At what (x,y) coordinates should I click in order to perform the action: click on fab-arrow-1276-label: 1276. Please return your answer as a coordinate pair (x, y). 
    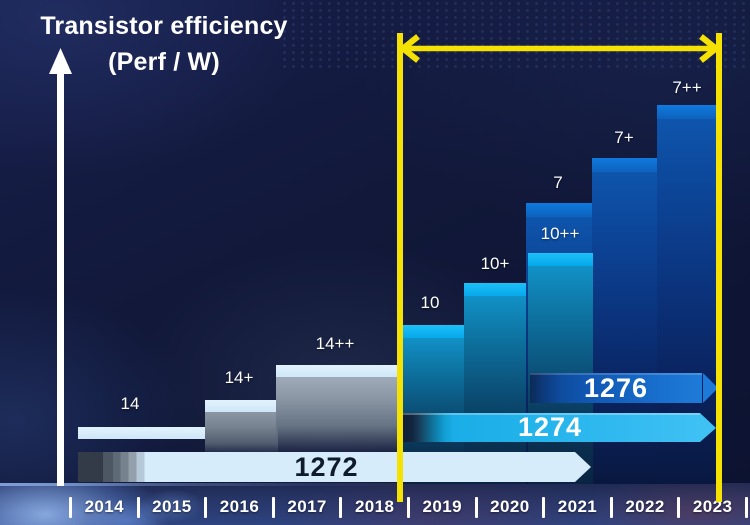
    Looking at the image, I should click on (616, 388).